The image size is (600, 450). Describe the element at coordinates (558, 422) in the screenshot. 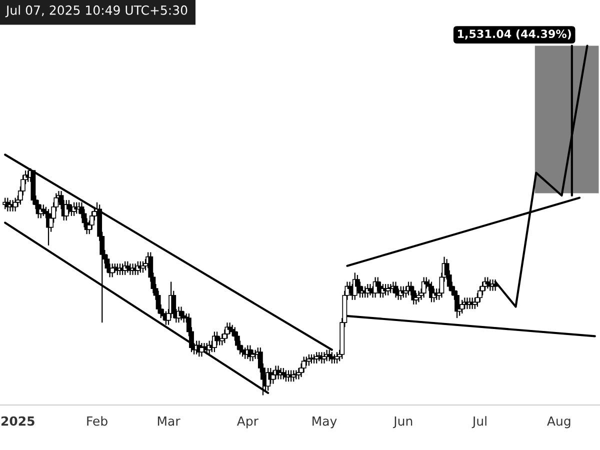

I see `x-tick-label: Aug` at that location.